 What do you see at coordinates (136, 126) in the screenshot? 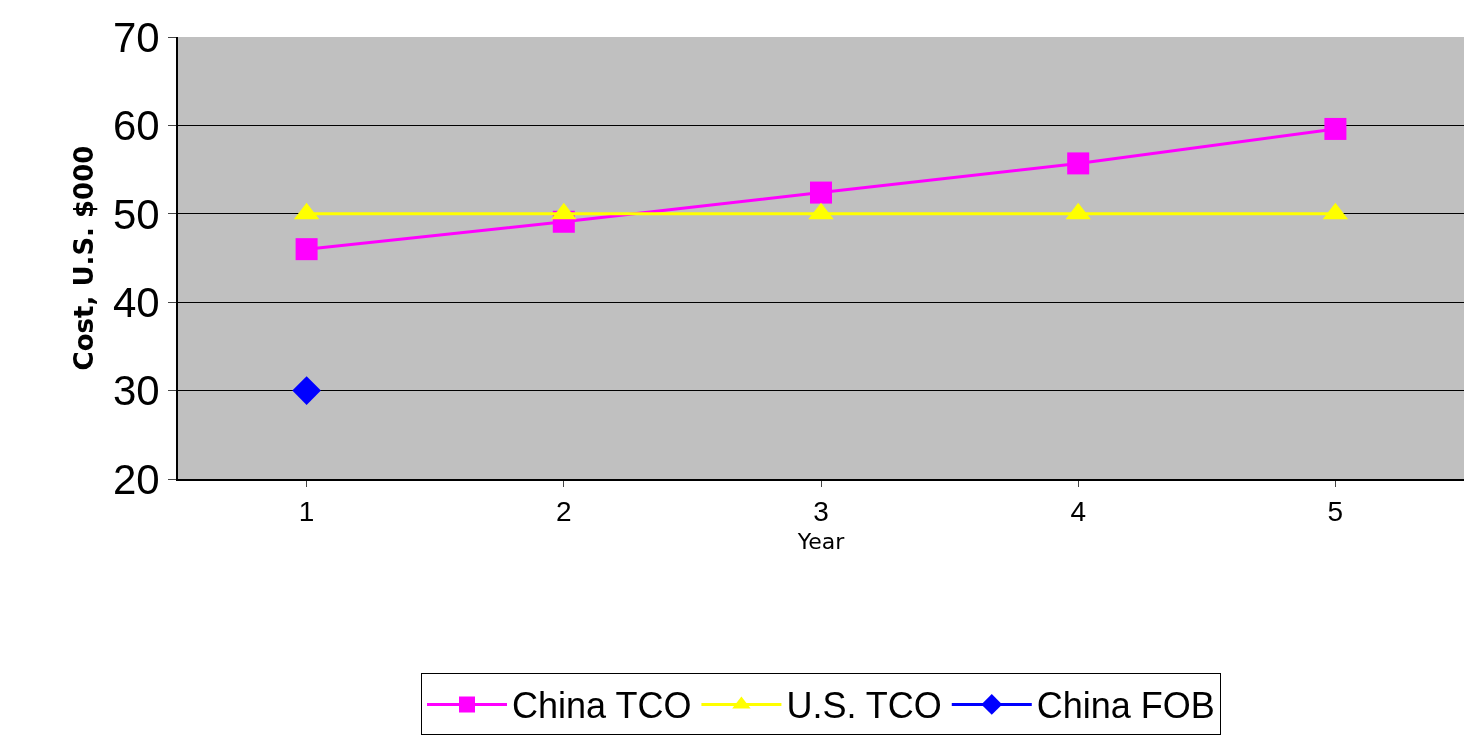
I see `y-tick-label: 60` at bounding box center [136, 126].